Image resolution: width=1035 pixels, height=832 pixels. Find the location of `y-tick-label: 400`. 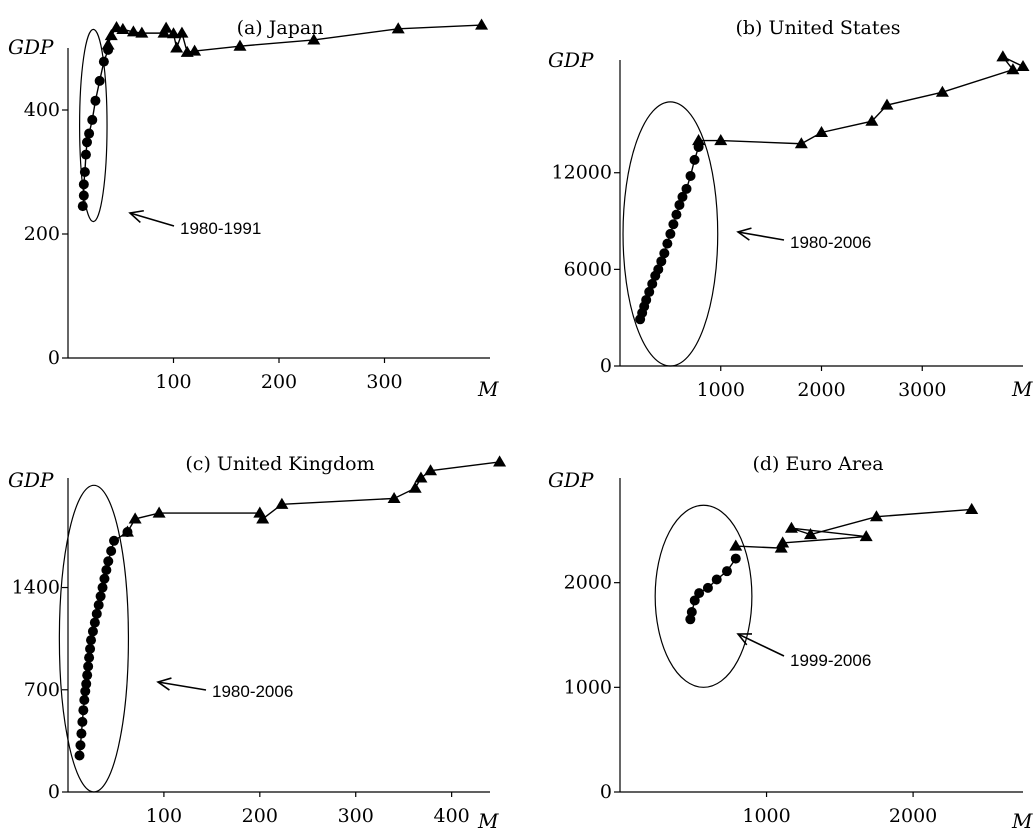

y-tick-label: 400 is located at coordinates (42, 110).